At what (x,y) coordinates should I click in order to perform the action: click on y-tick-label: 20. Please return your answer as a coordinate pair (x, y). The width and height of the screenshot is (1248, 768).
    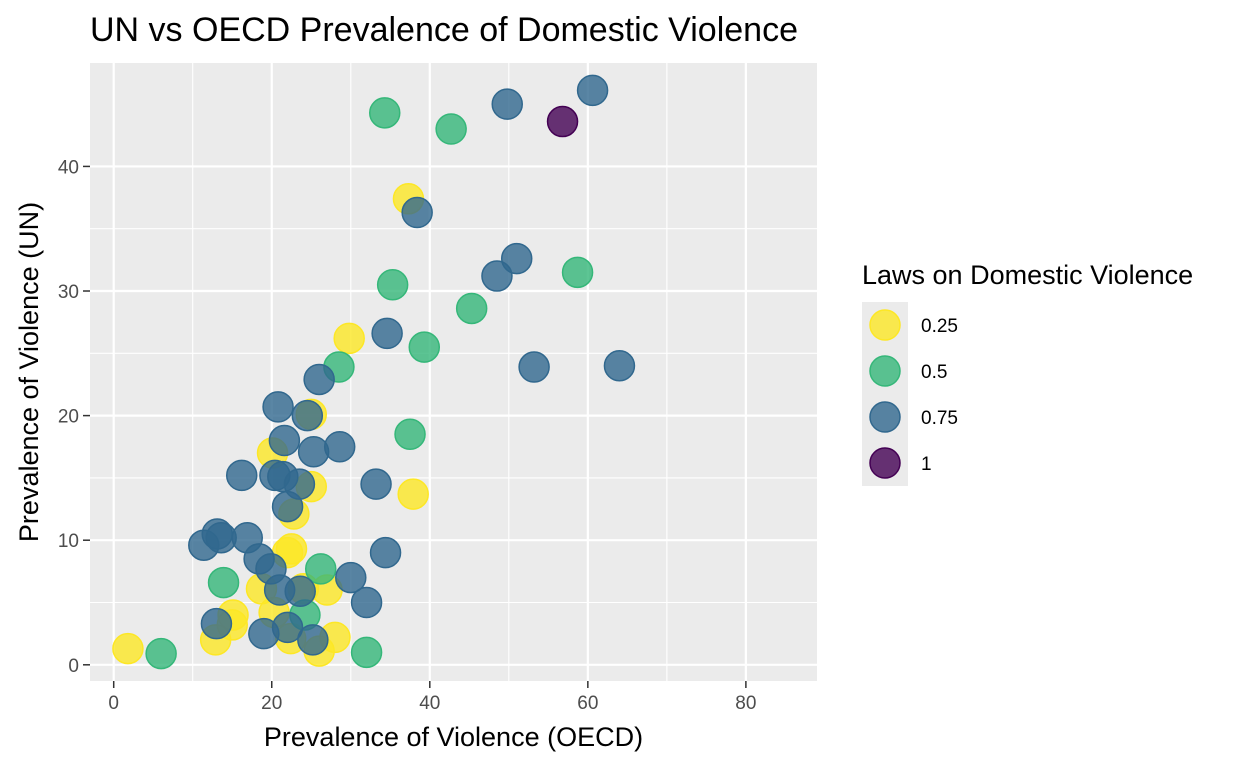
    Looking at the image, I should click on (68, 417).